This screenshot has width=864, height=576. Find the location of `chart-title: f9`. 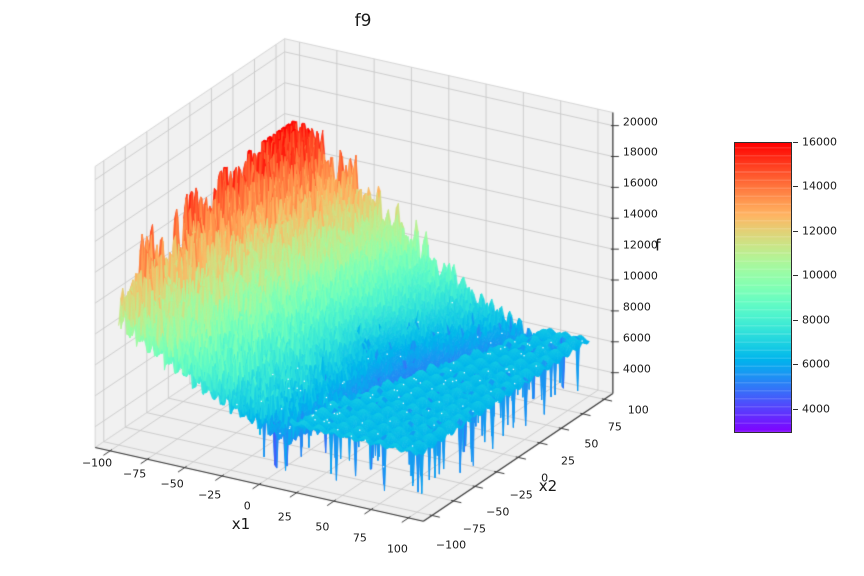

chart-title: f9 is located at coordinates (363, 21).